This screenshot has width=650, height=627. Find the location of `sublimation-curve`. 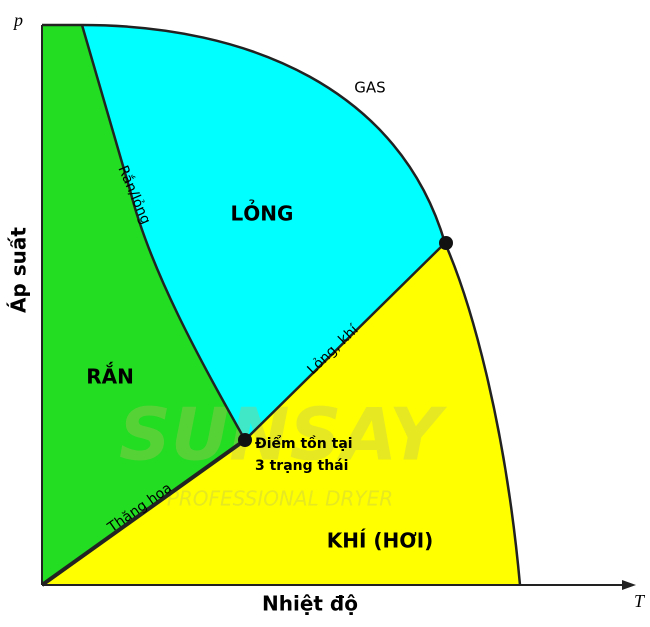

sublimation-curve is located at coordinates (143, 512).